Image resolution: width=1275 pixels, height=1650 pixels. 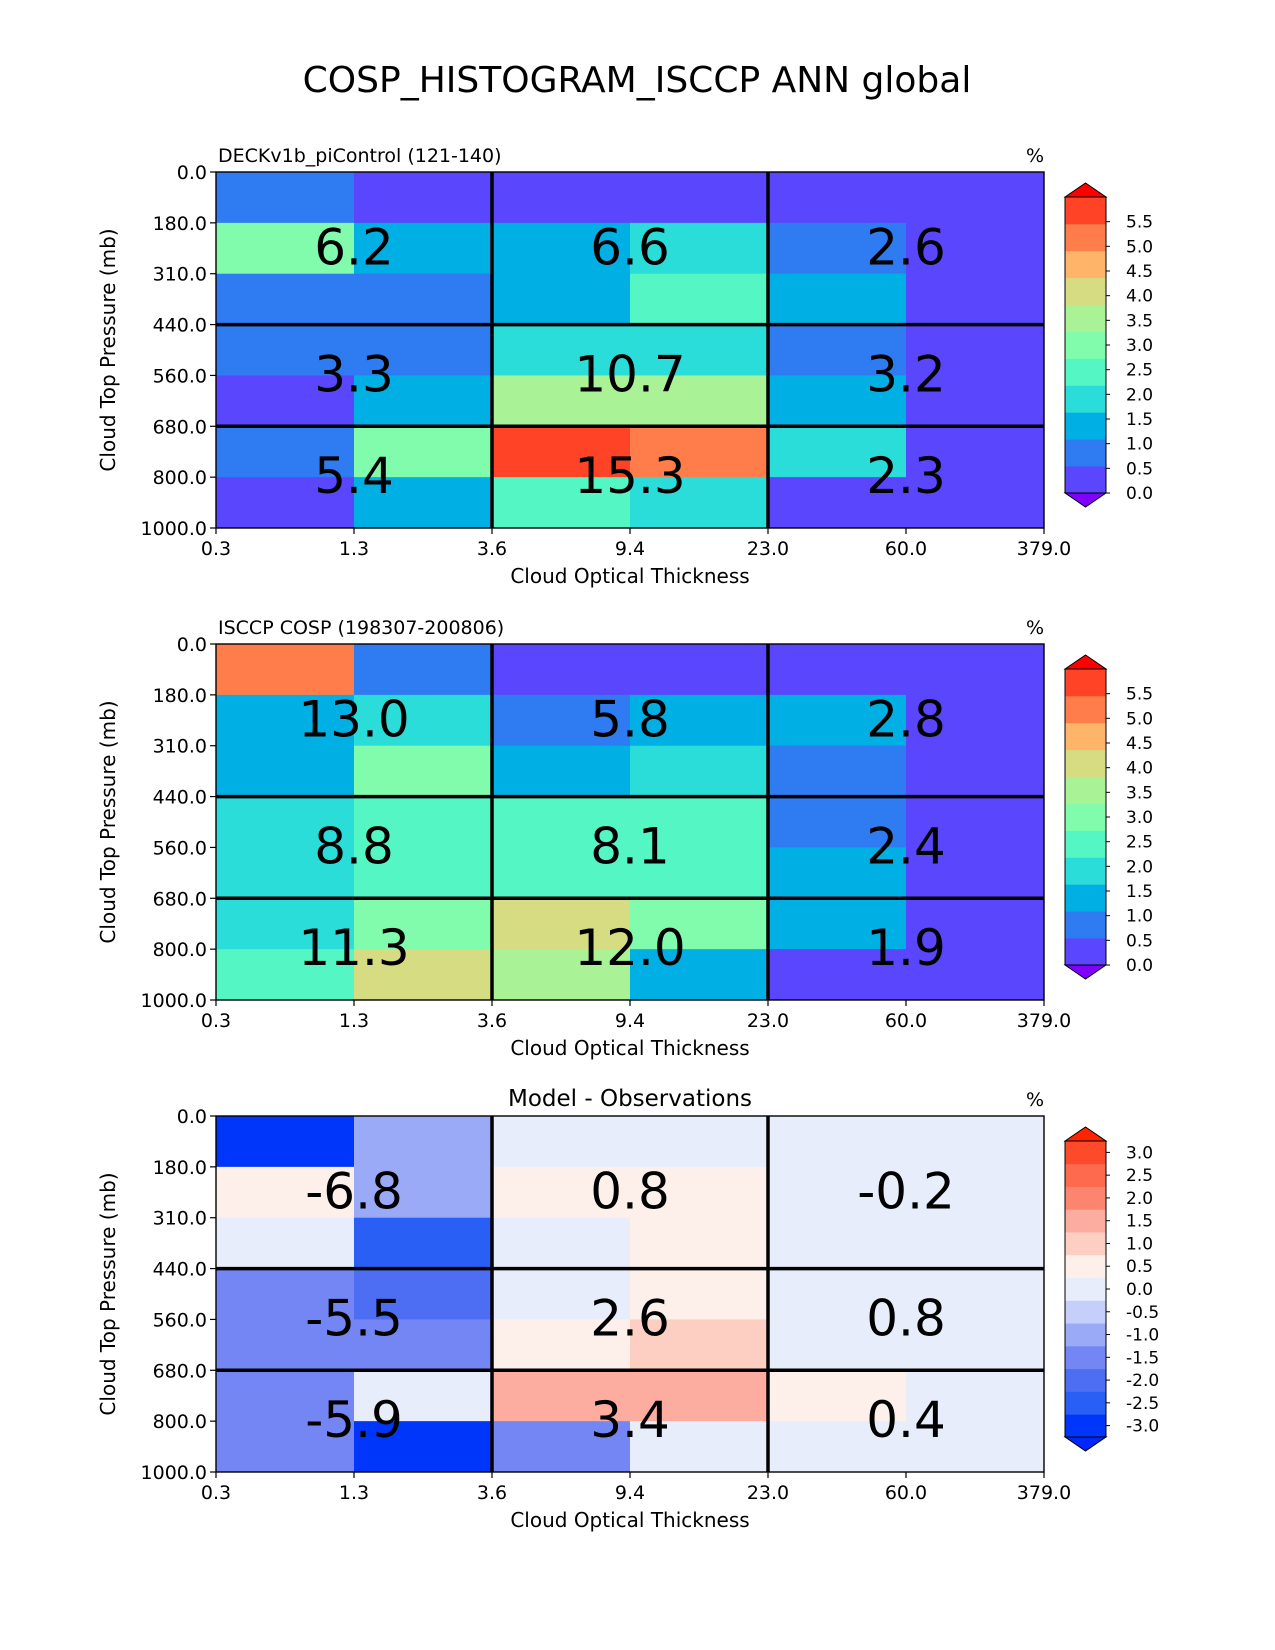 What do you see at coordinates (354, 1420) in the screenshot?
I see `group-total-label: -5.9` at bounding box center [354, 1420].